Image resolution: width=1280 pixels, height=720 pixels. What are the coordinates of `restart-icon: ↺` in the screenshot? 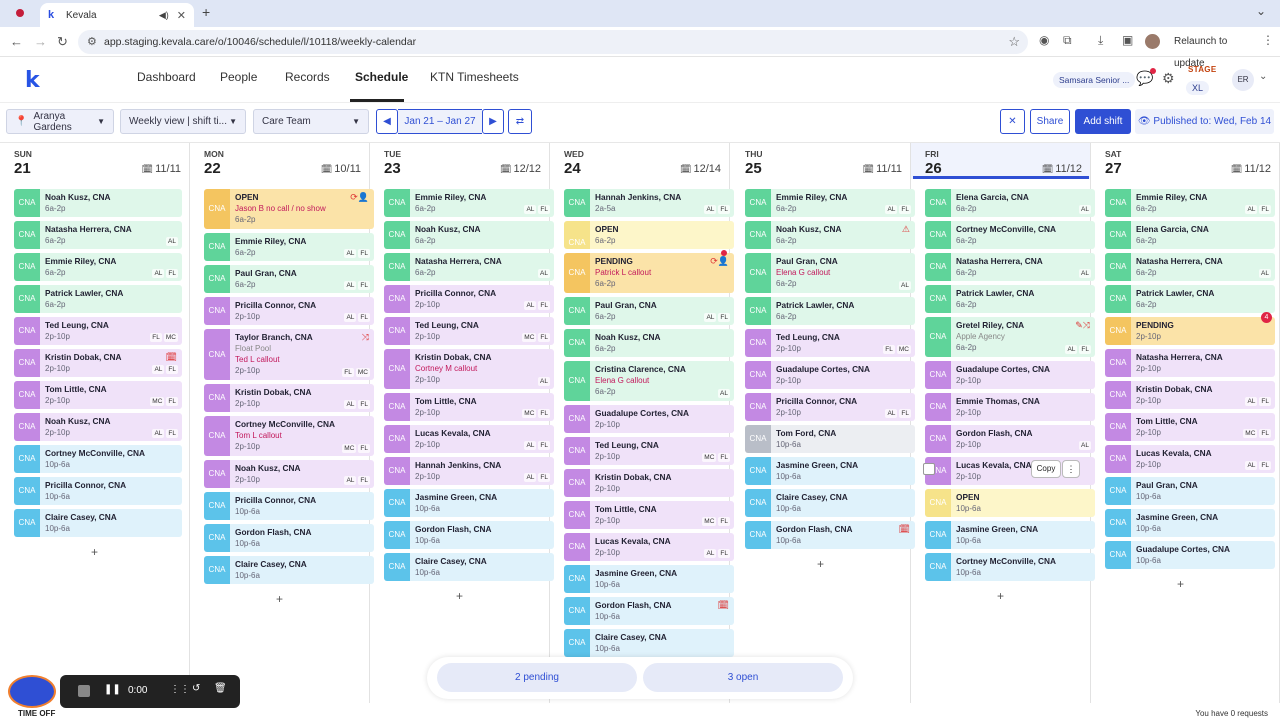 It's located at (196, 688).